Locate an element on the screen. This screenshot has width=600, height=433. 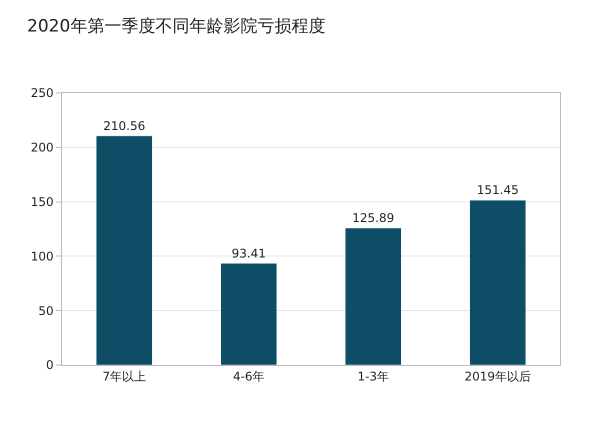
y-tick-label: 50 is located at coordinates (46, 311).